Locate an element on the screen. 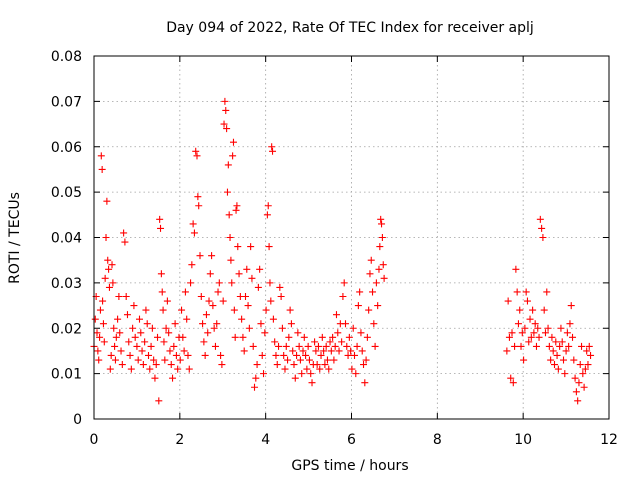 The height and width of the screenshot is (485, 640). x-tick-label: 6 is located at coordinates (351, 440).